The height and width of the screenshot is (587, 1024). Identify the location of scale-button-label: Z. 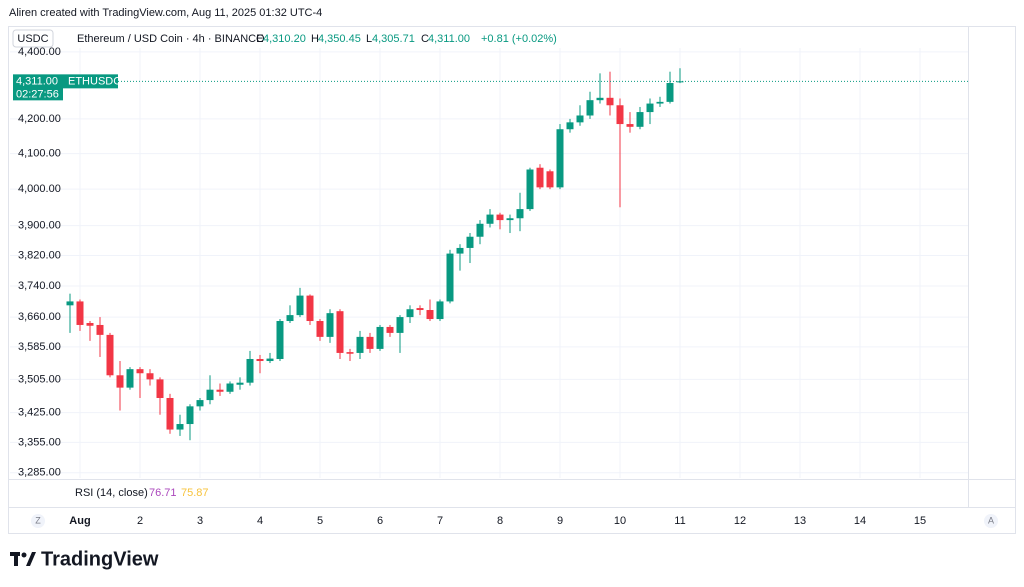
(38, 520).